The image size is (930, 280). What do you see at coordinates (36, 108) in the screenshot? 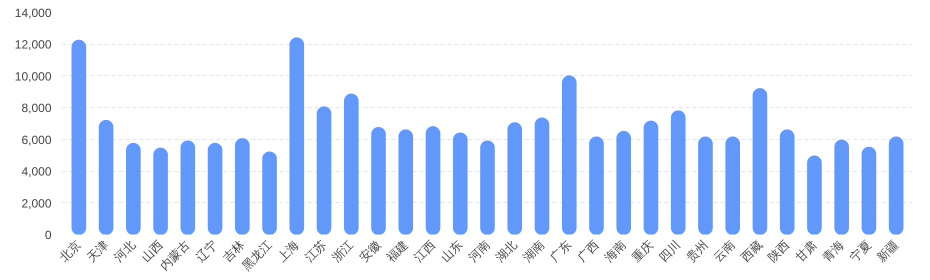
I see `y-tick-label: 8,000` at bounding box center [36, 108].